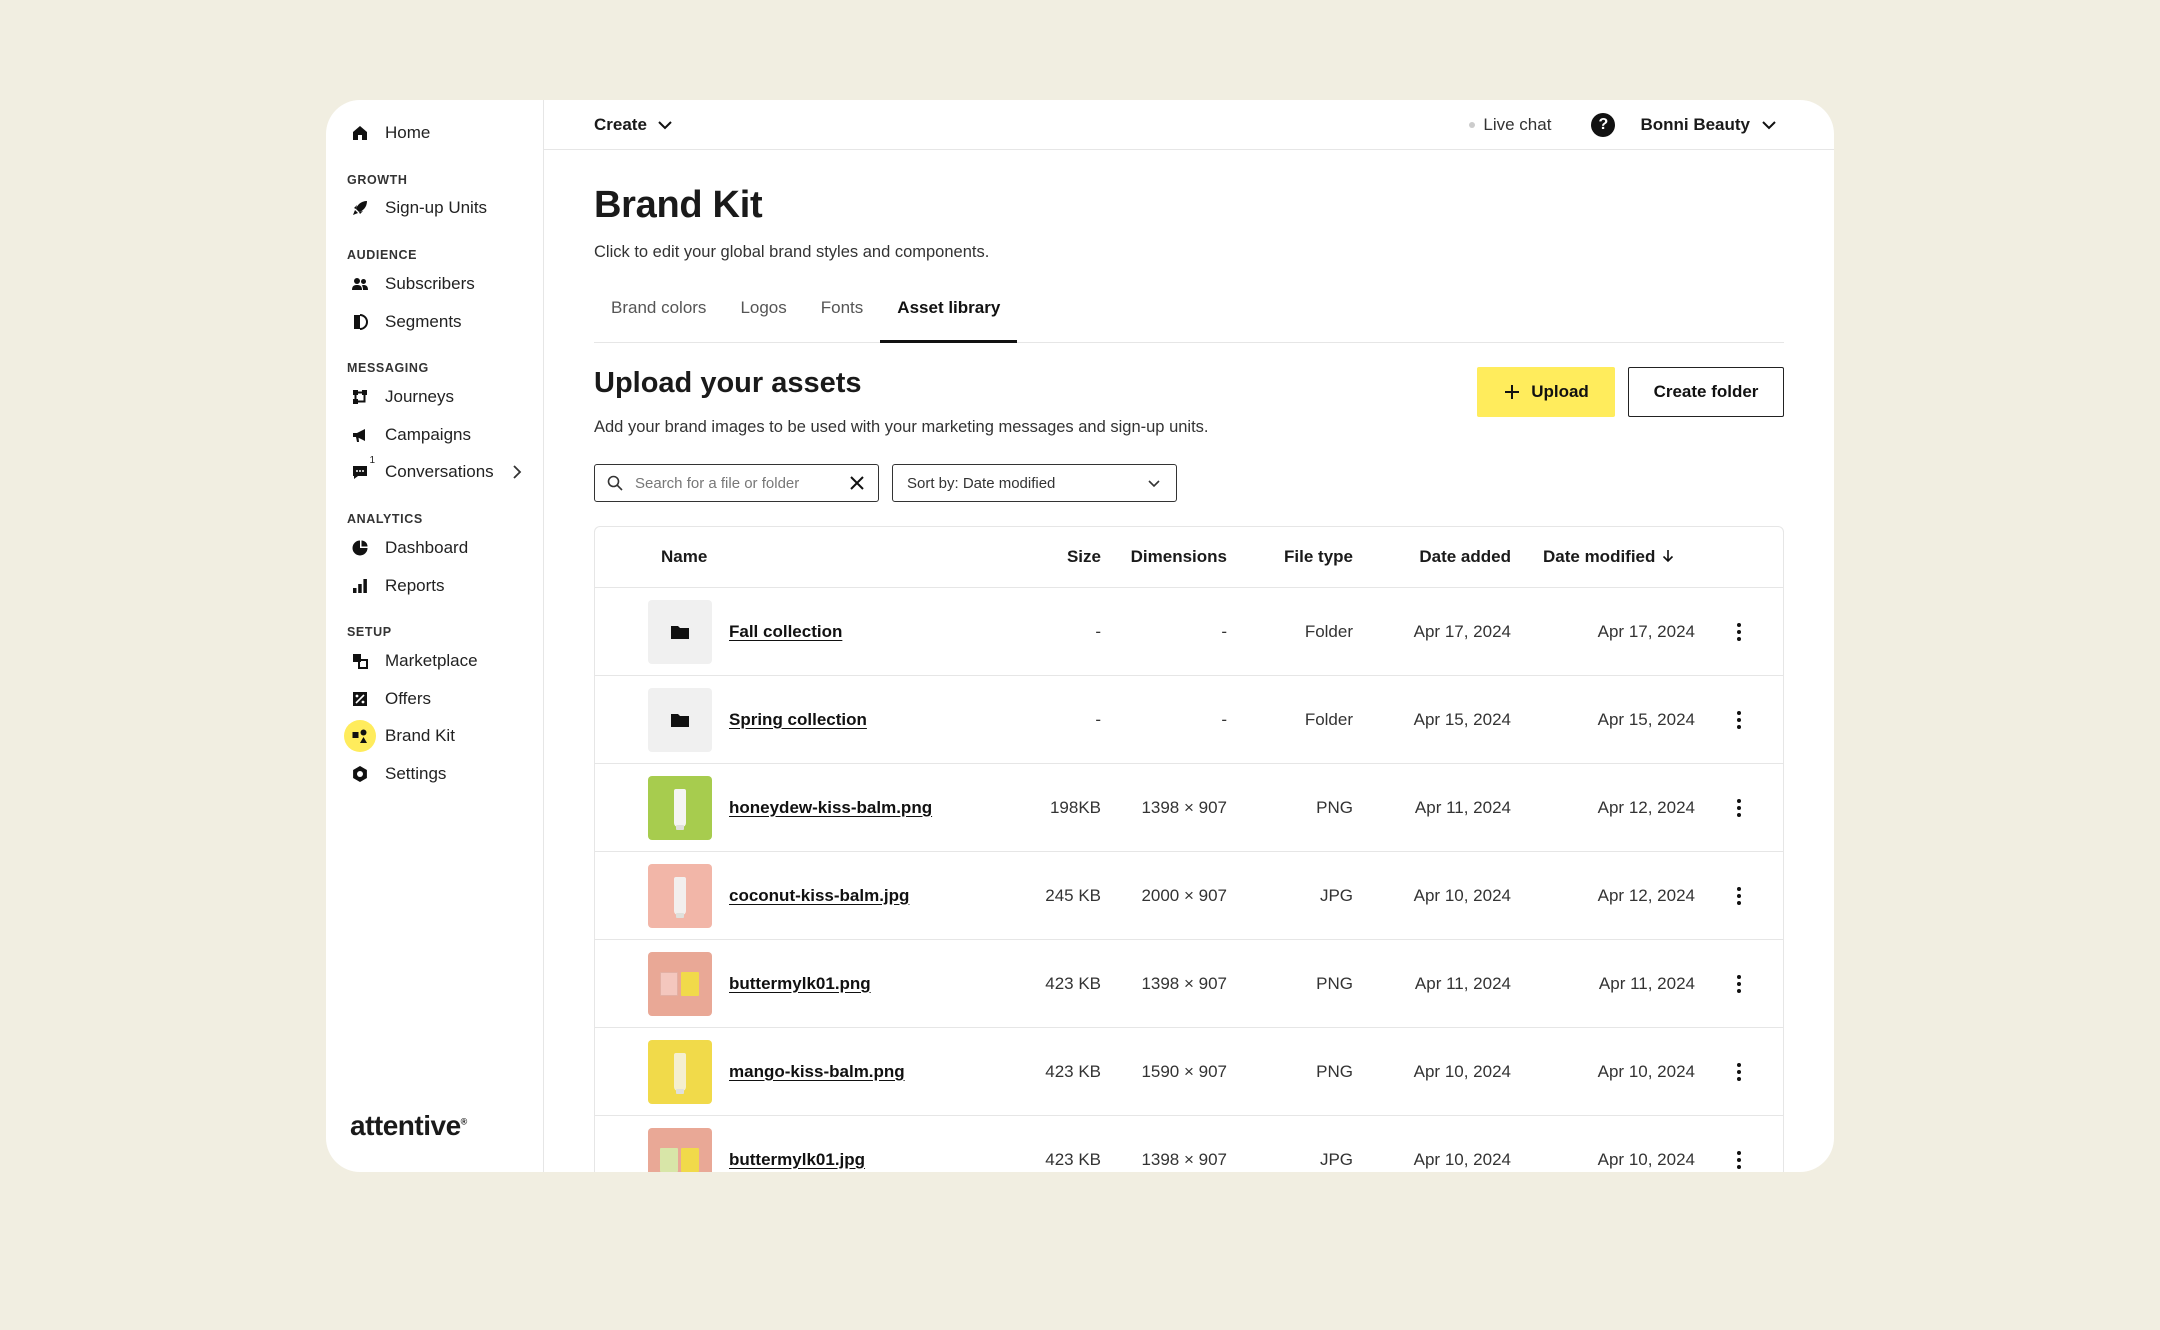 The width and height of the screenshot is (2160, 1330). I want to click on column-size: Size, so click(1083, 556).